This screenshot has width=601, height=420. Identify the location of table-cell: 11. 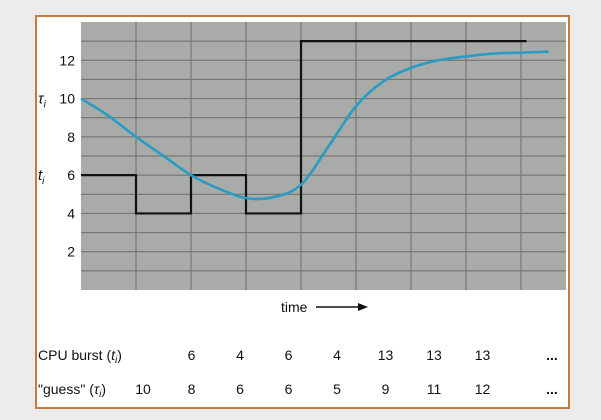
(434, 389).